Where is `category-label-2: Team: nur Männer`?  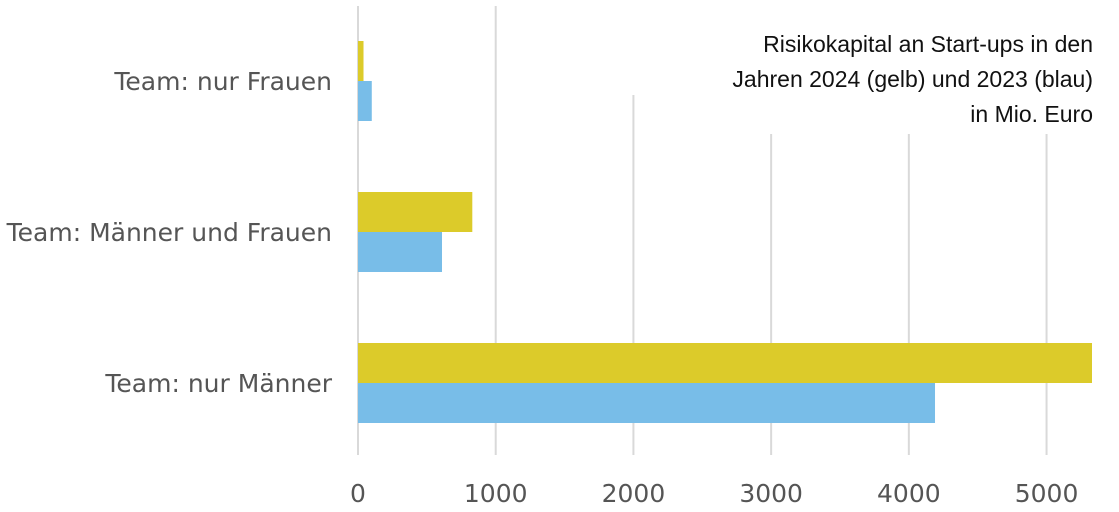 category-label-2: Team: nur Männer is located at coordinates (218, 383).